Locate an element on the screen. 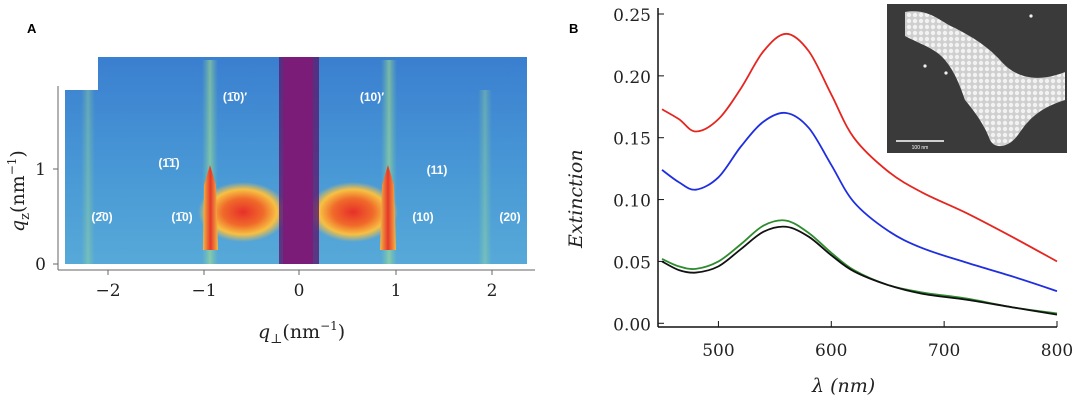  a-y-tick-label: 1 is located at coordinates (40, 170).